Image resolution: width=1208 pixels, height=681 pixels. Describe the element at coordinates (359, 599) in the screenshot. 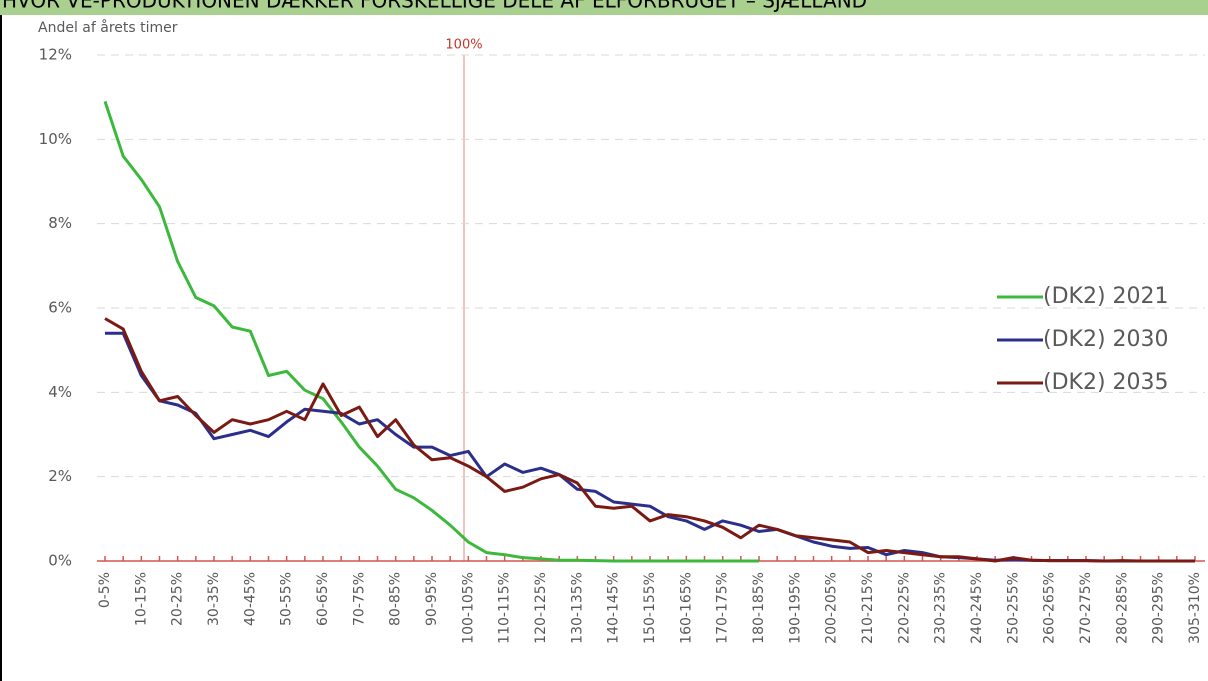

I see `x-tick-label: 70-75%` at that location.